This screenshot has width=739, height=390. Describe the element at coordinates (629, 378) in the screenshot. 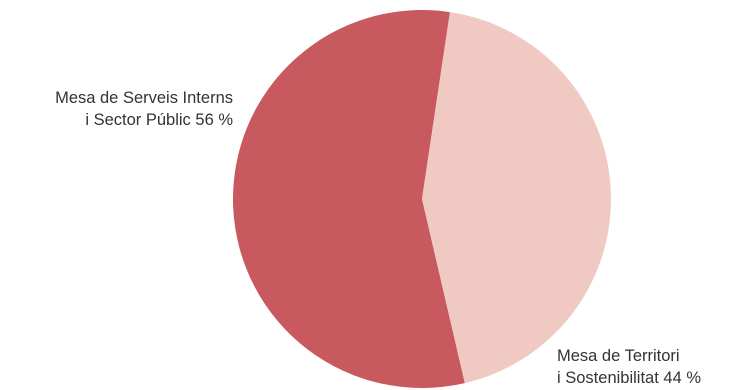

I see `slice-label-line: i Sostenibilitat 44 %` at that location.